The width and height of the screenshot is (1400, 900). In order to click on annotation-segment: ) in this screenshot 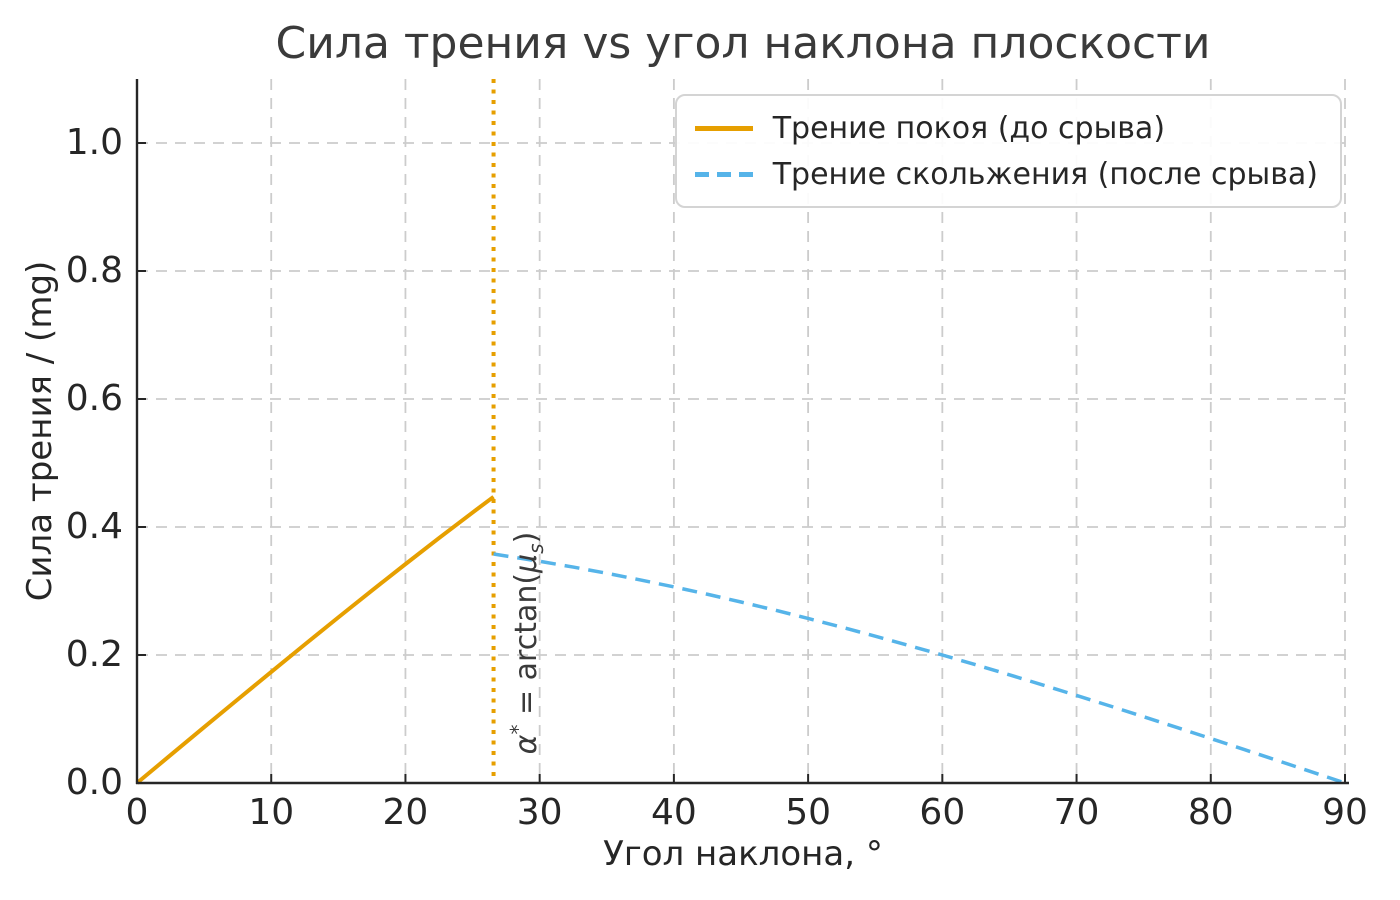, I will do `click(526, 537)`.